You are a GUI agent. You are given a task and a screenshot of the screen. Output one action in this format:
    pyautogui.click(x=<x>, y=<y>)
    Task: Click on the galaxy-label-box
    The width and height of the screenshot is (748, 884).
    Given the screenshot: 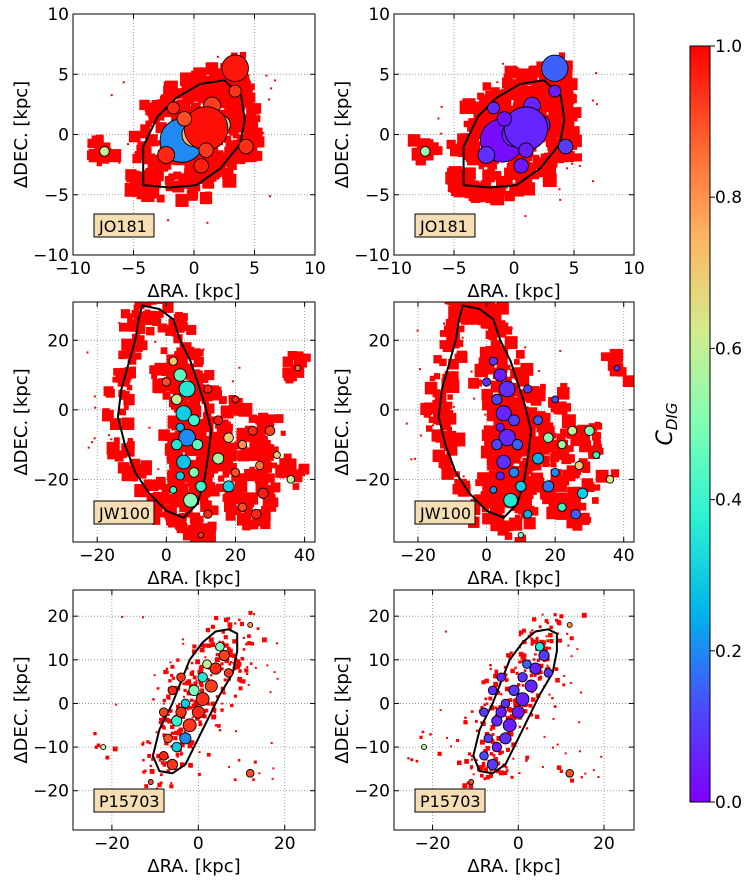 What is the action you would take?
    pyautogui.click(x=450, y=800)
    